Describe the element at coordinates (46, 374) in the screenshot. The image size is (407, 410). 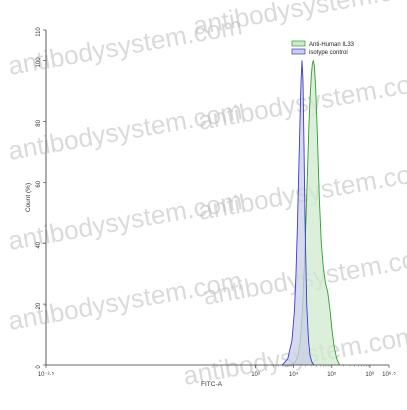
I see `x-tick-label: 10⁻²·⁵` at that location.